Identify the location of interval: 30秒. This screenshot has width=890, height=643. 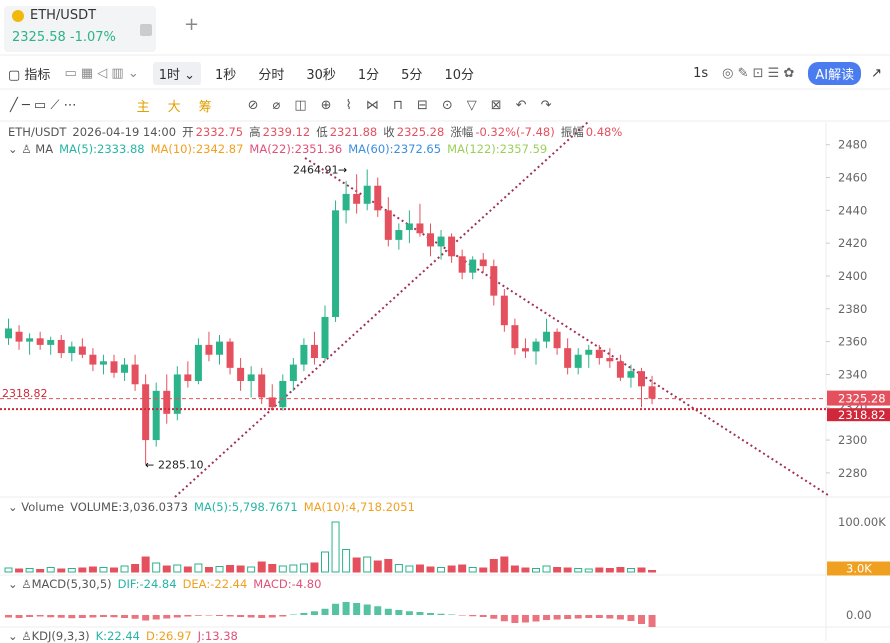
(321, 75).